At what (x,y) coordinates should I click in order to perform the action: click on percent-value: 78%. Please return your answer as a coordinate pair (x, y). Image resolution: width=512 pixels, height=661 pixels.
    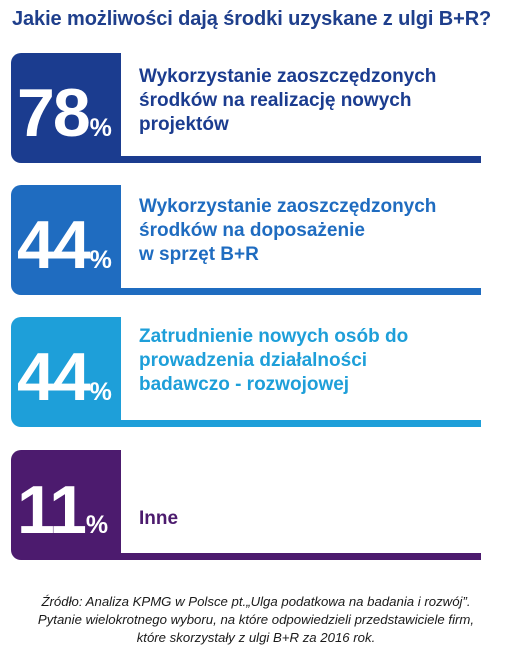
    Looking at the image, I should click on (64, 113).